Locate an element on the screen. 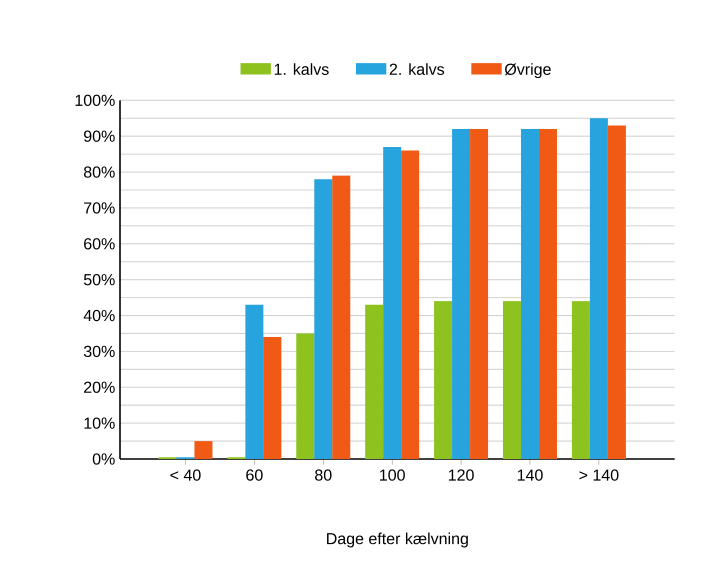 This screenshot has height=561, width=710. y-tick-label: 60% is located at coordinates (99, 244).